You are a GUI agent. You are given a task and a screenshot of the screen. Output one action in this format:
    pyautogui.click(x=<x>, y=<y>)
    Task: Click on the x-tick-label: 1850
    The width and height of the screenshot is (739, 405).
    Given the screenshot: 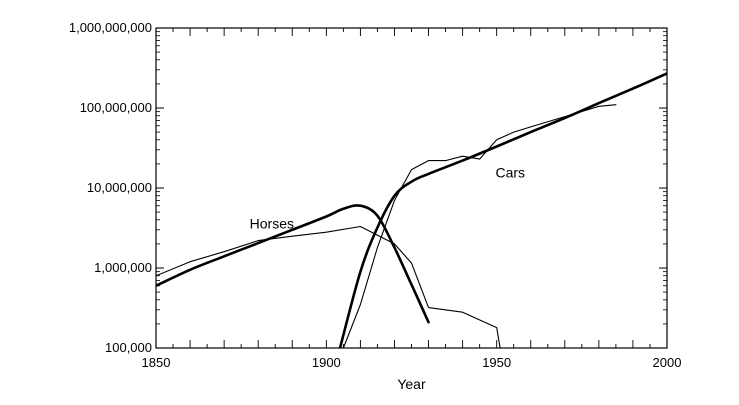 What is the action you would take?
    pyautogui.click(x=156, y=362)
    